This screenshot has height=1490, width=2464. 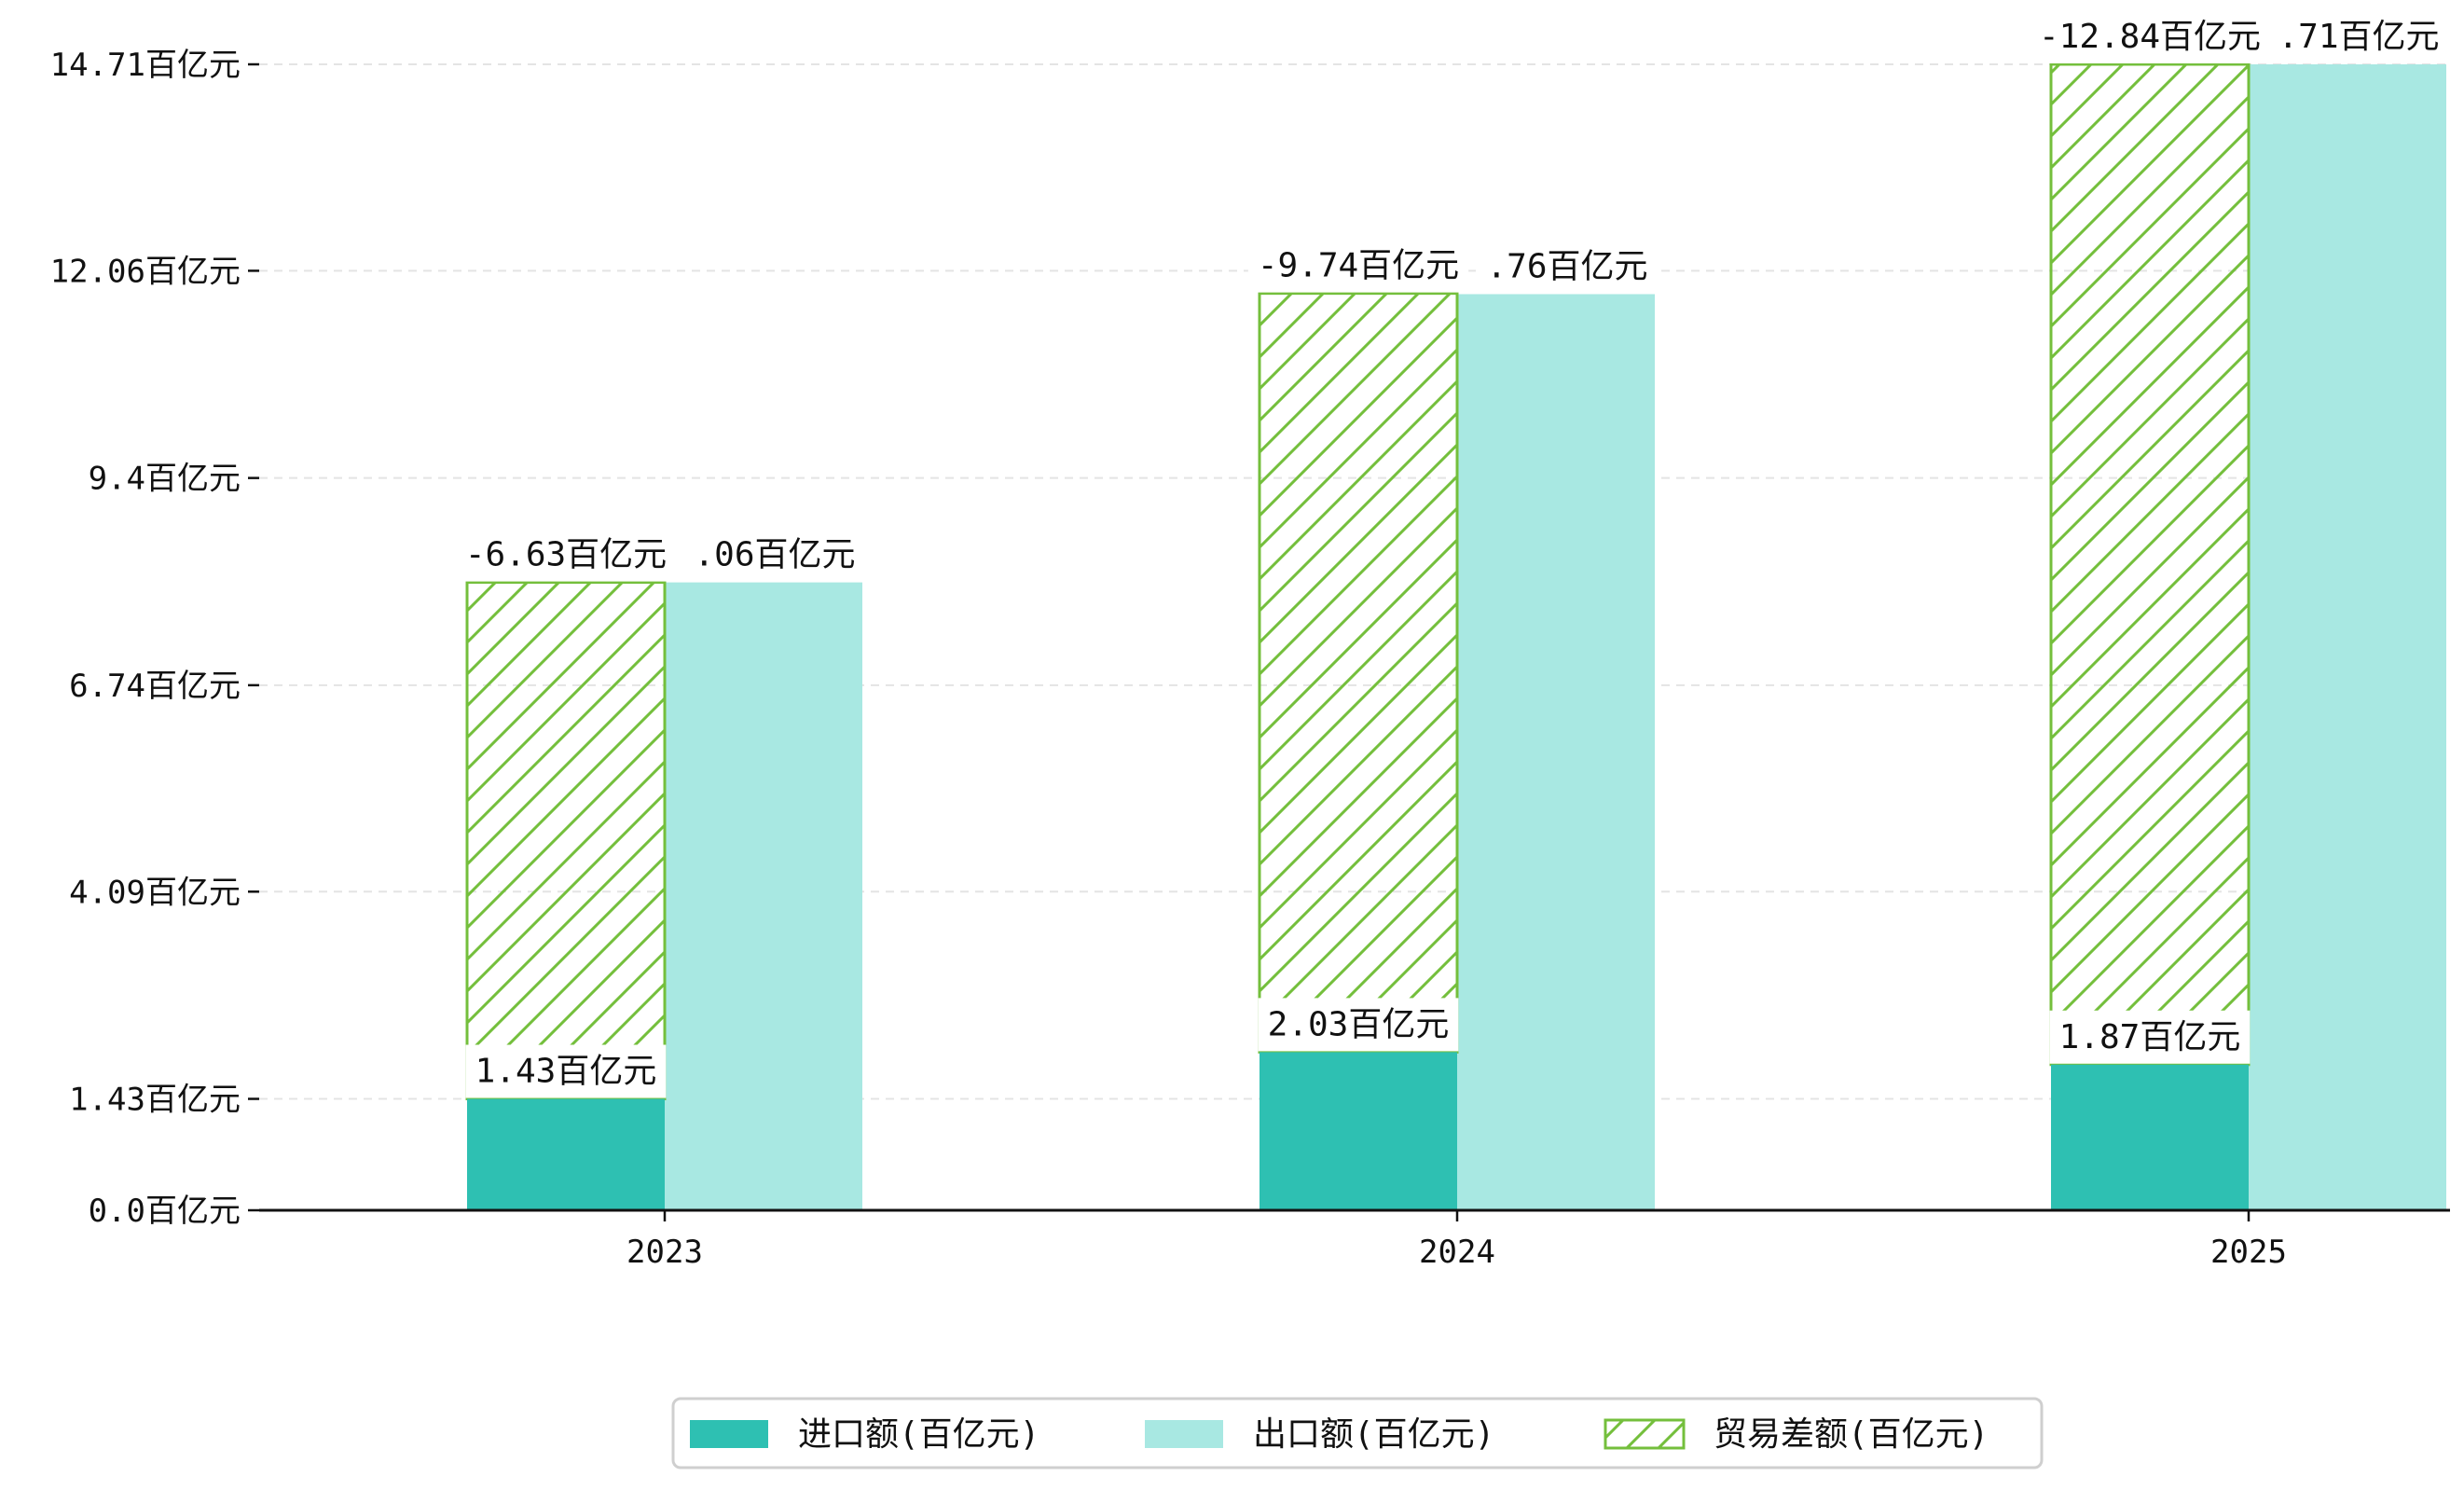 I want to click on label-export: .76百亿元, so click(x=1567, y=267).